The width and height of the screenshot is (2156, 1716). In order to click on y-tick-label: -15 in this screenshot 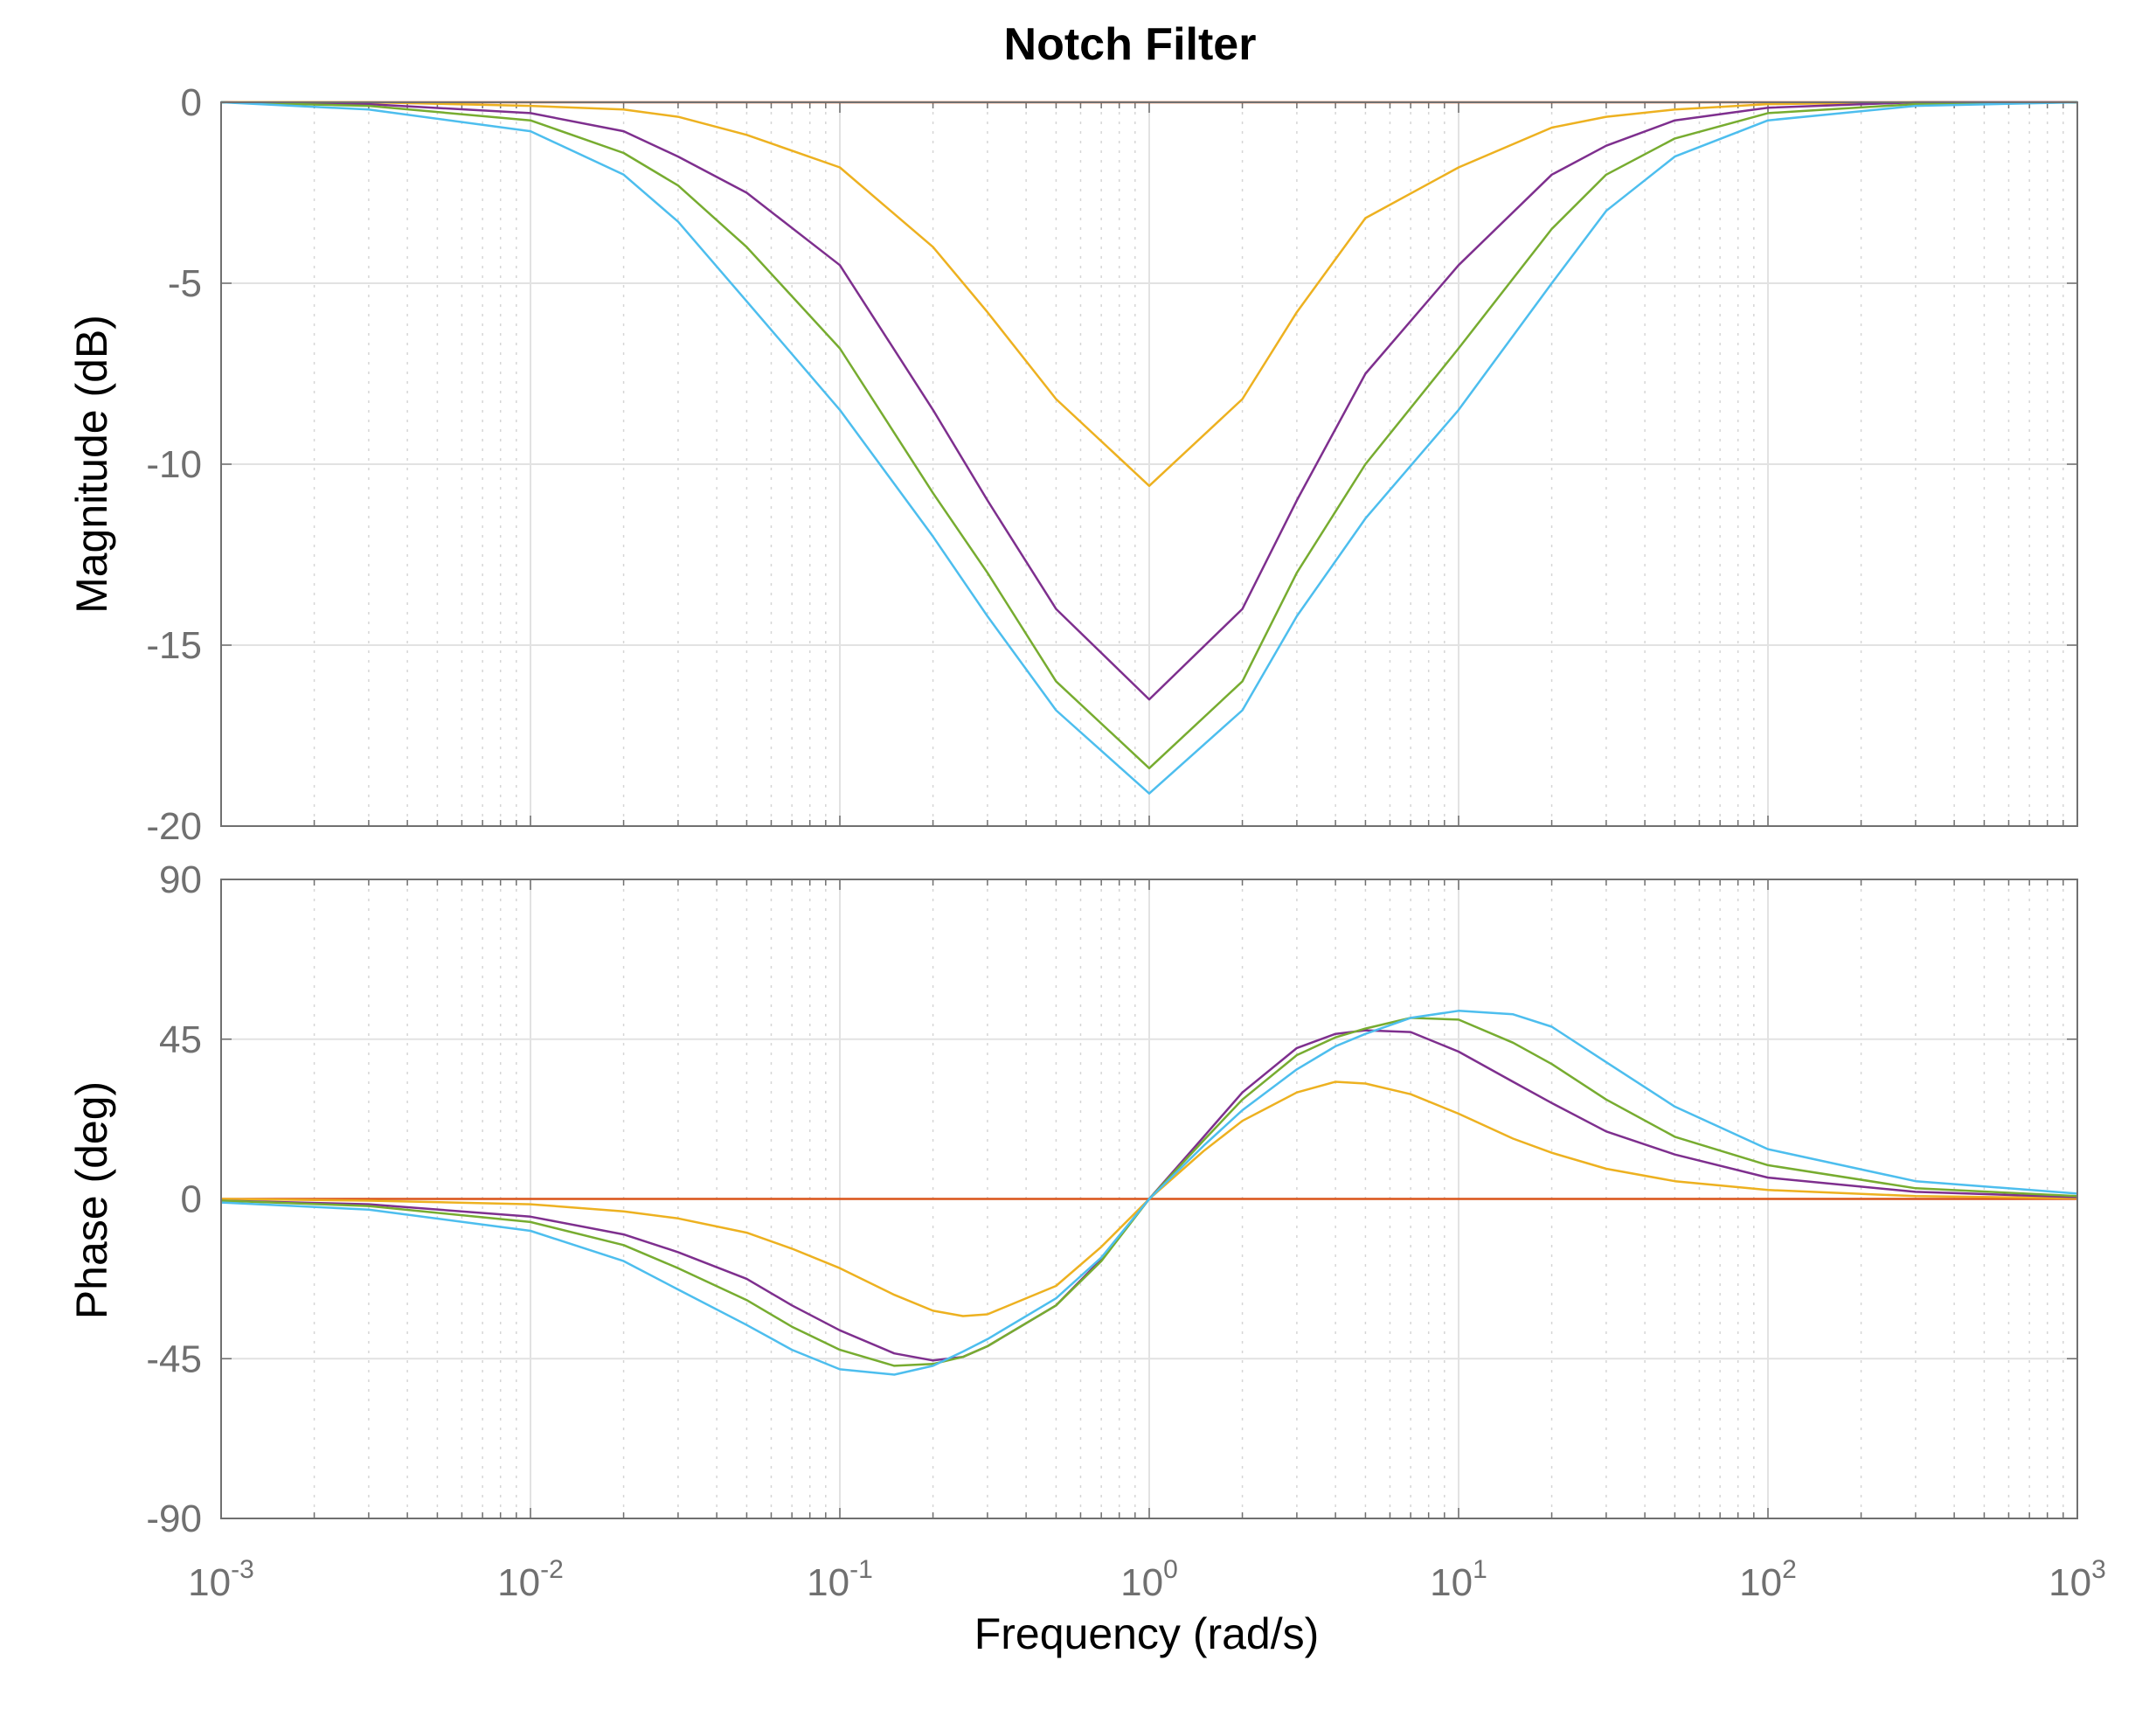, I will do `click(174, 646)`.